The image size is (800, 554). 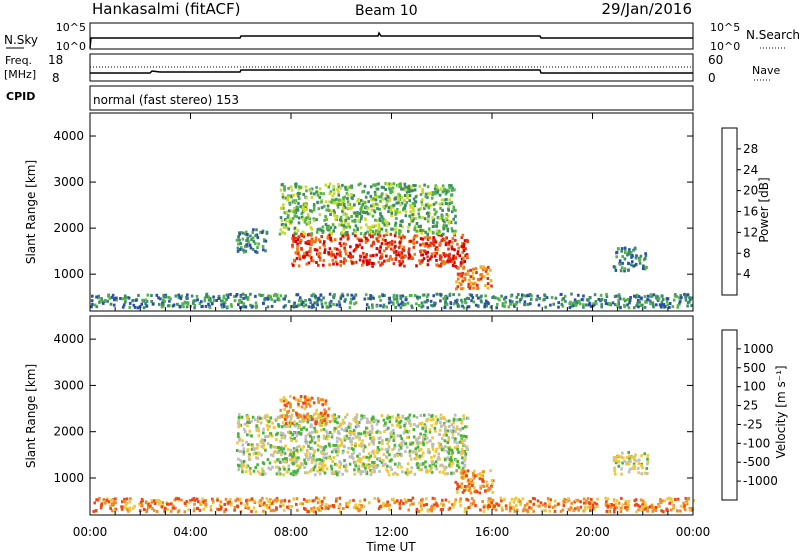 What do you see at coordinates (750, 191) in the screenshot?
I see `colorbar-tick-label: 20` at bounding box center [750, 191].